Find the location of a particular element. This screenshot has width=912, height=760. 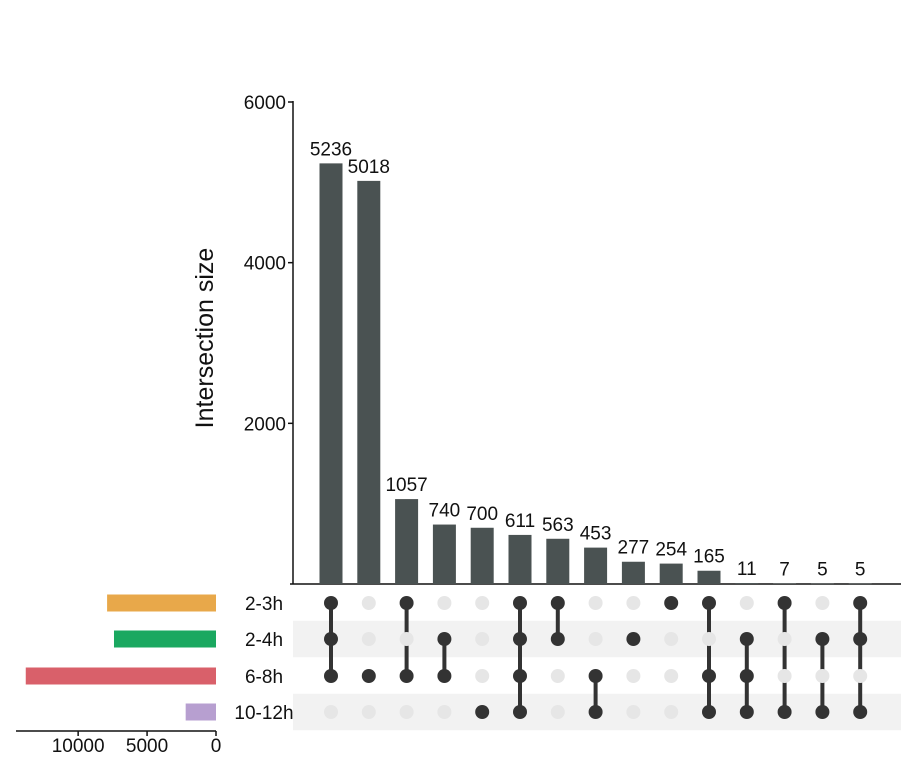

set-label: 10-12h is located at coordinates (263, 713).